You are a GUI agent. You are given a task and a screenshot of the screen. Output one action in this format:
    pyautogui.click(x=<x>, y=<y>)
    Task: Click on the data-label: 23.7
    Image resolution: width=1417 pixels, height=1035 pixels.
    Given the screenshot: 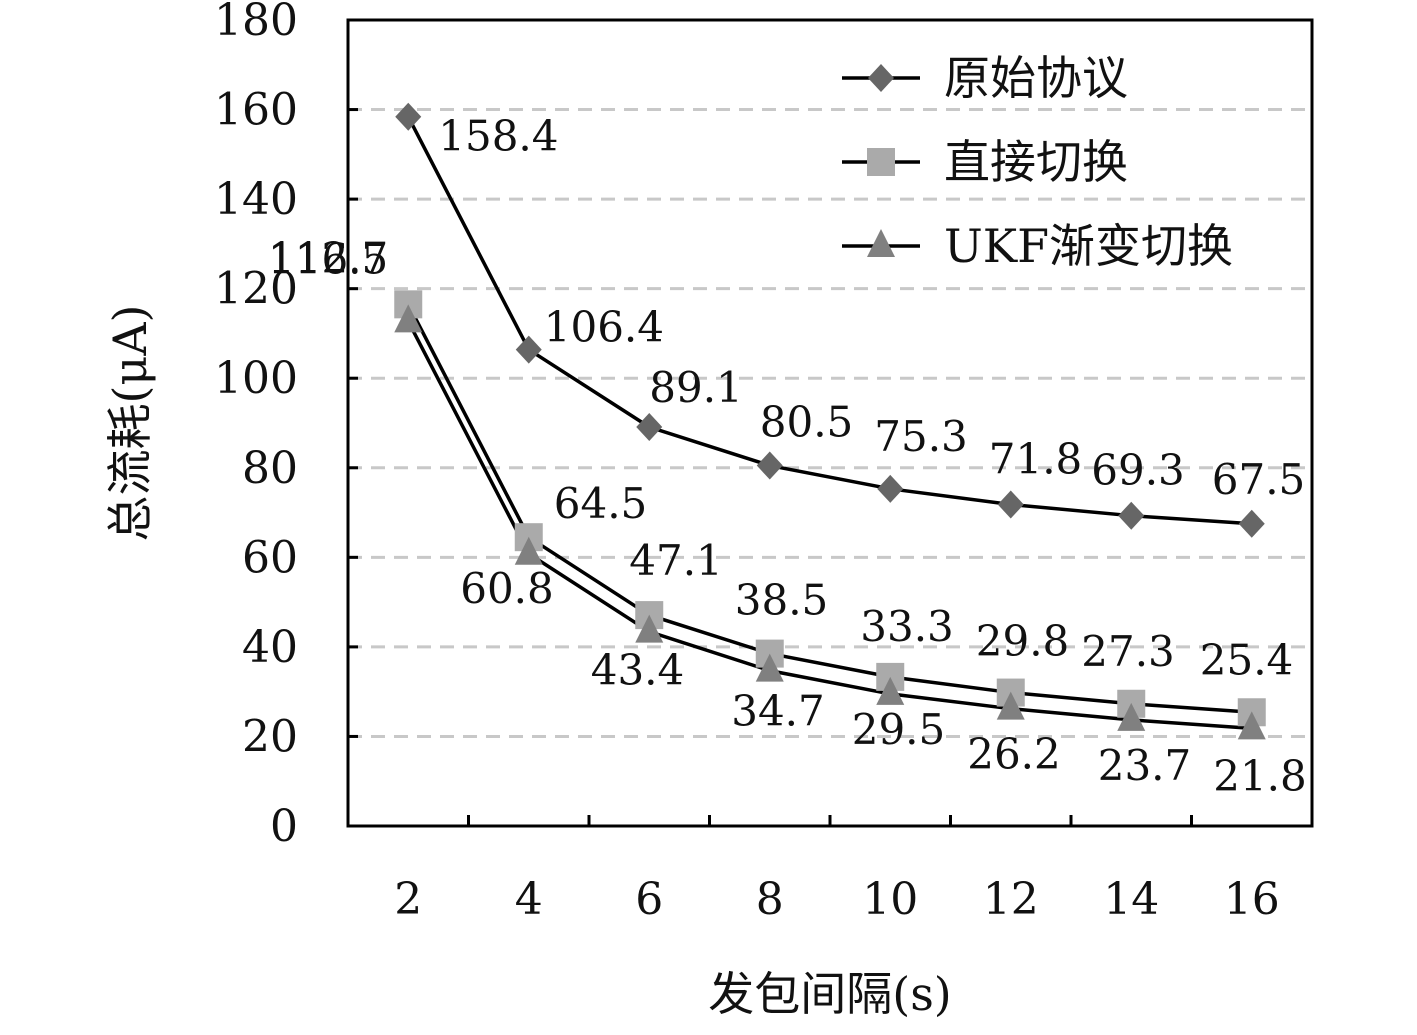 What is the action you would take?
    pyautogui.click(x=1145, y=765)
    